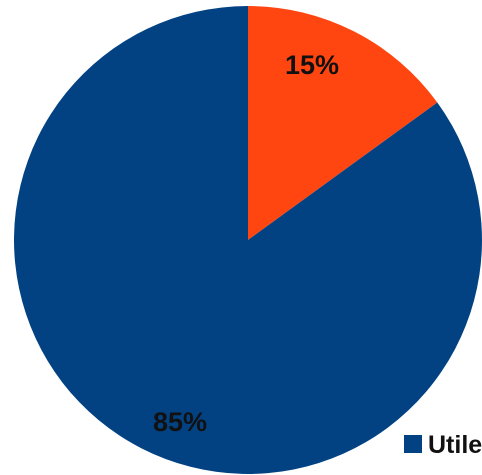 This screenshot has width=482, height=475. Describe the element at coordinates (413, 444) in the screenshot. I see `legend-swatch` at that location.